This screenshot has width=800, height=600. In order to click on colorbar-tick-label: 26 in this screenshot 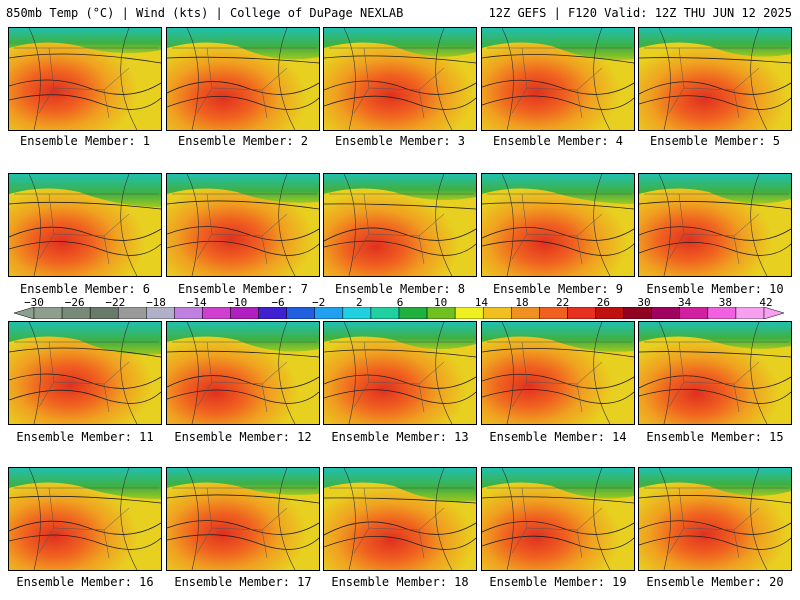, I will do `click(603, 302)`.